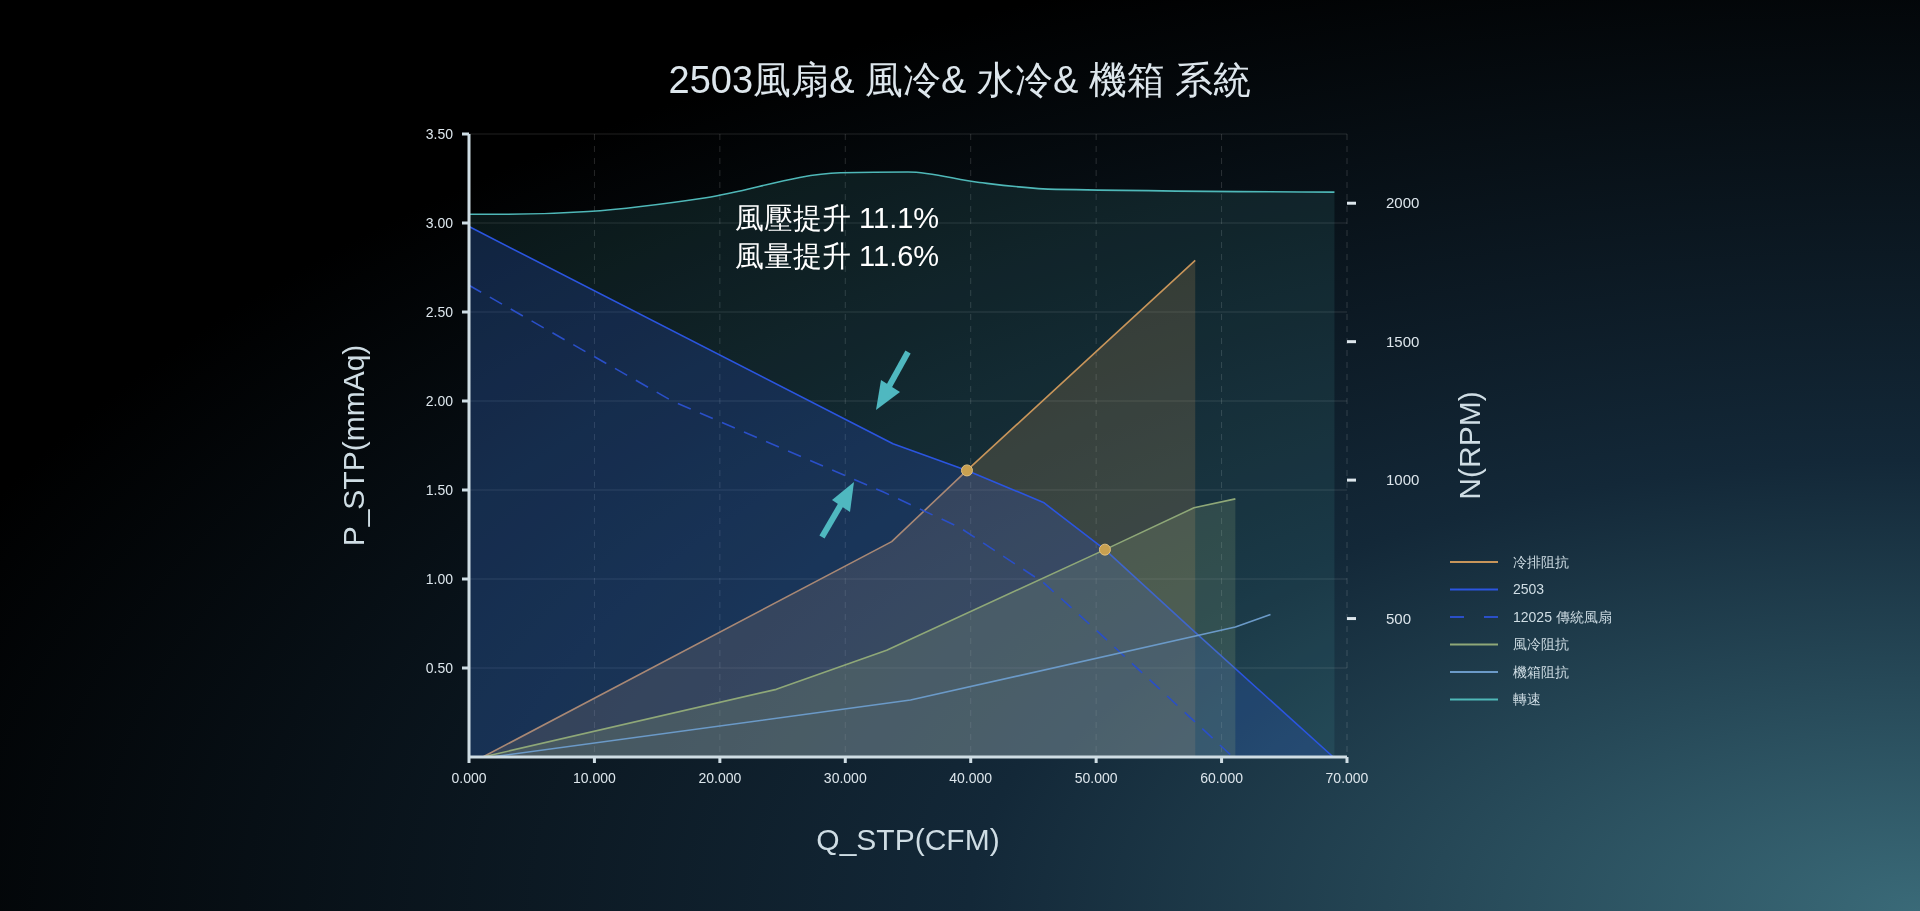  I want to click on y-tick-label: 0.50, so click(439, 667).